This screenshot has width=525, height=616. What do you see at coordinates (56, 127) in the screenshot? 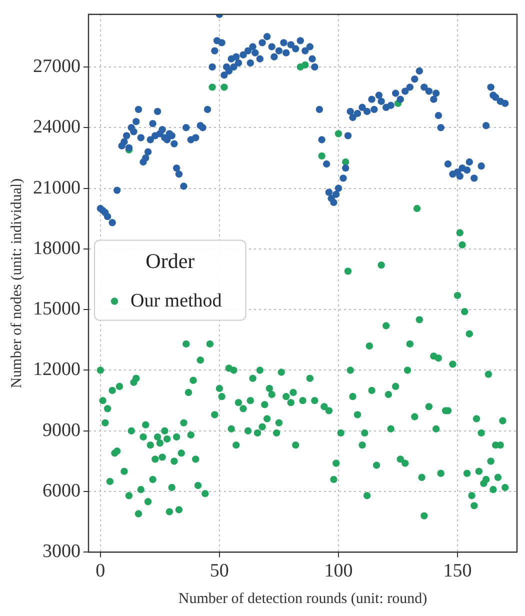
I see `y-tick-label: 24000` at bounding box center [56, 127].